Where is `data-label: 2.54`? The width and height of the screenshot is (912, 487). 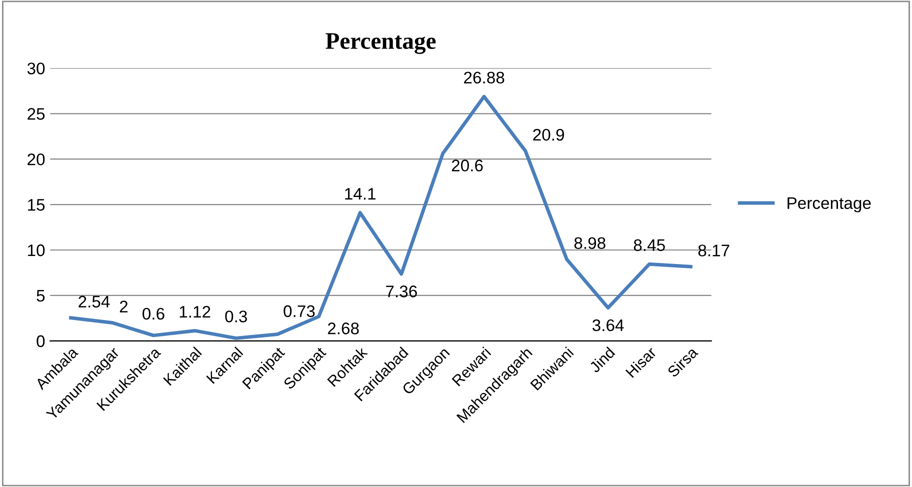 data-label: 2.54 is located at coordinates (94, 302).